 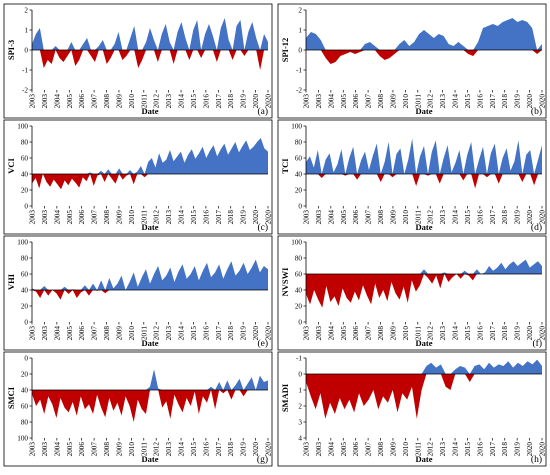 I want to click on y-axis-title: NVSWI, so click(x=285, y=282).